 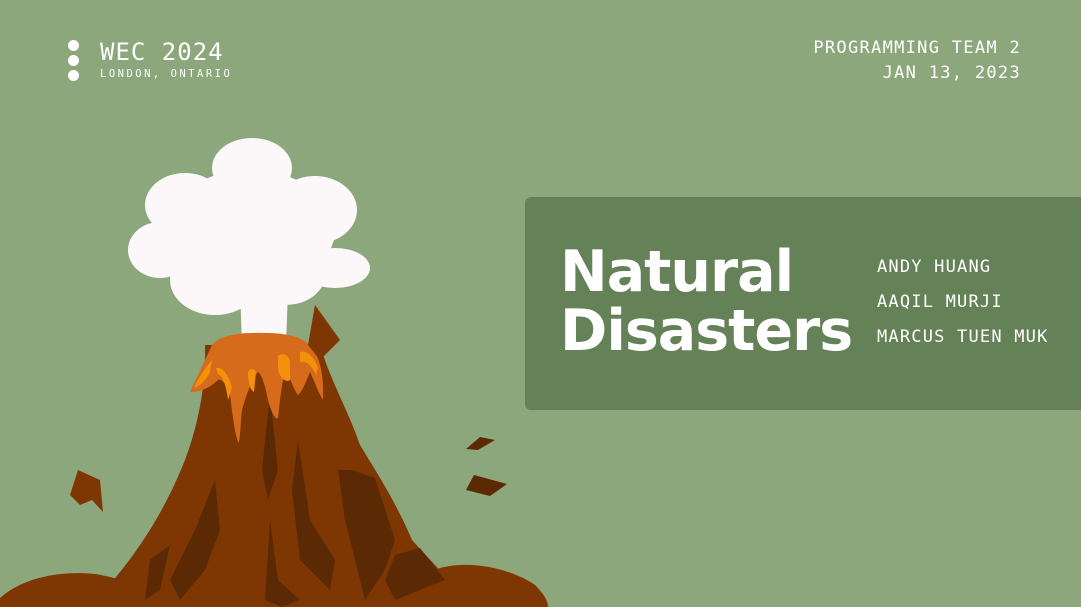 I want to click on team-members-list: ANDY HUANG AAQIL MURJI MARCUS TUEN MUK, so click(x=963, y=307).